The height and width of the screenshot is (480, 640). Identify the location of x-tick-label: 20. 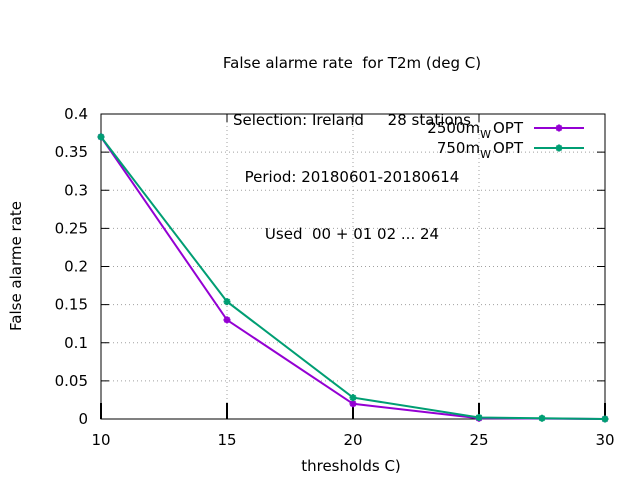
(352, 440).